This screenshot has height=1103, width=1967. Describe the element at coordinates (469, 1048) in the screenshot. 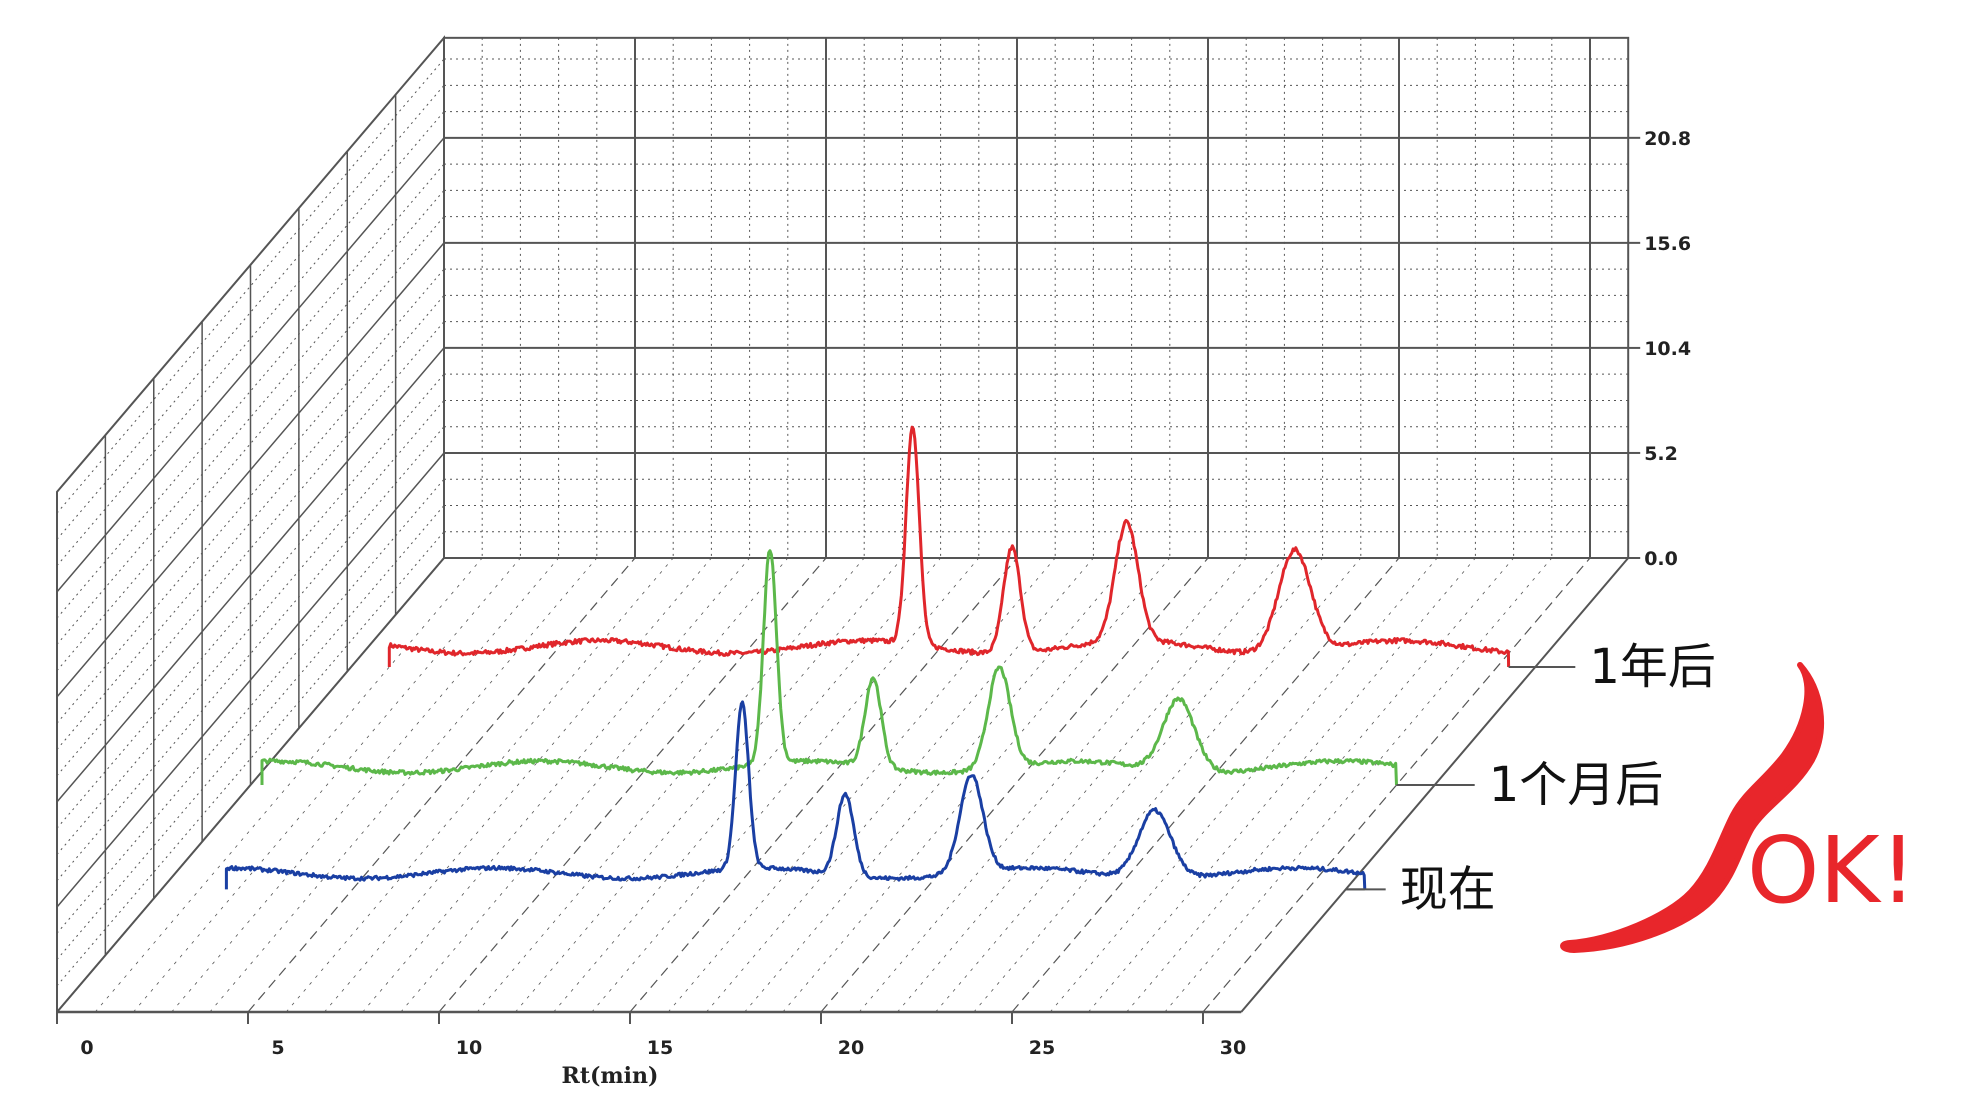

I see `x-tick-label: 10` at that location.